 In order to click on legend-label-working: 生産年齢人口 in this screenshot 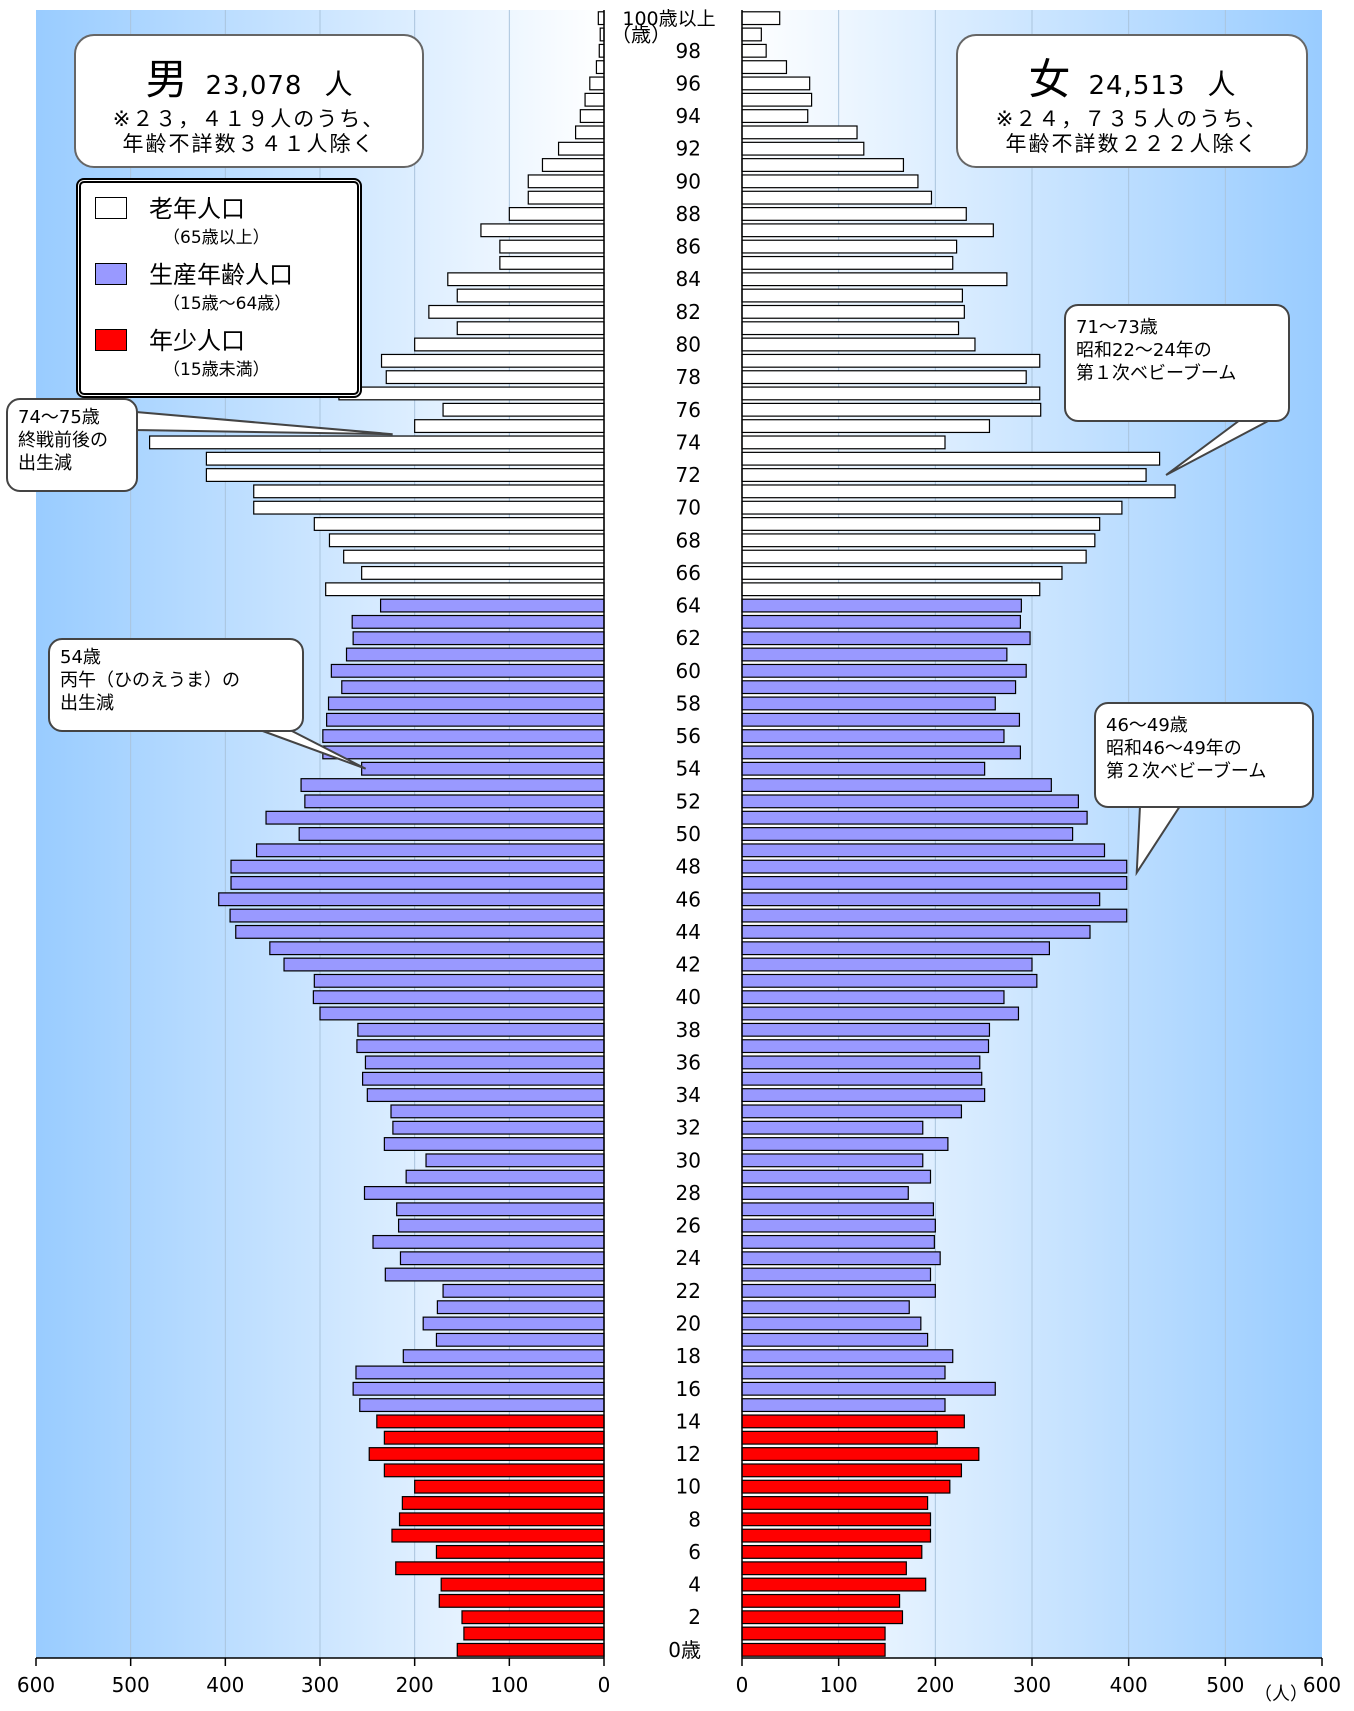, I will do `click(221, 275)`.